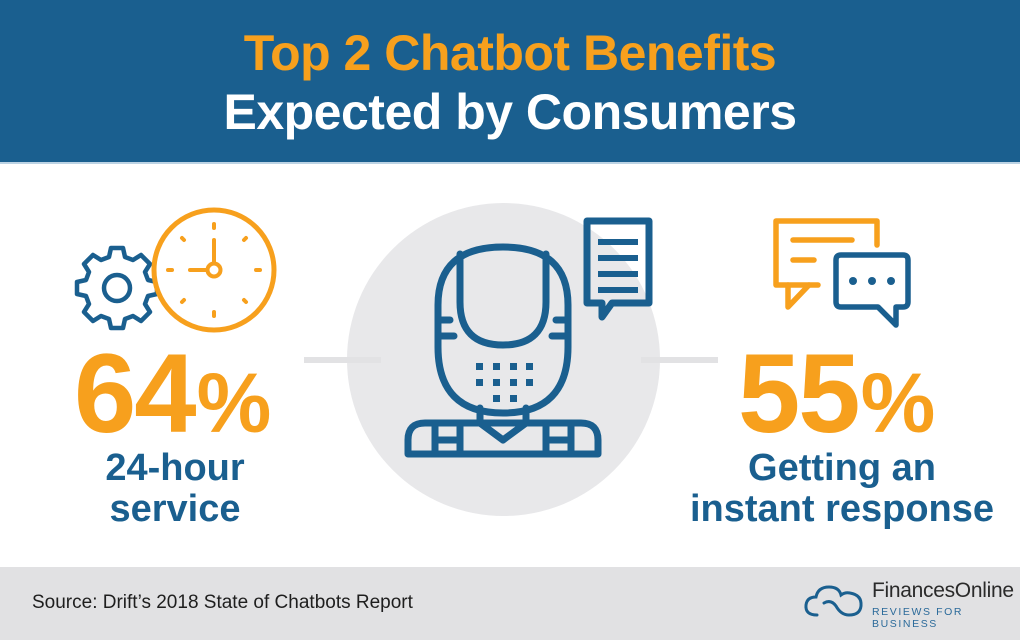  Describe the element at coordinates (842, 468) in the screenshot. I see `stat-label-line-1: Getting an` at that location.